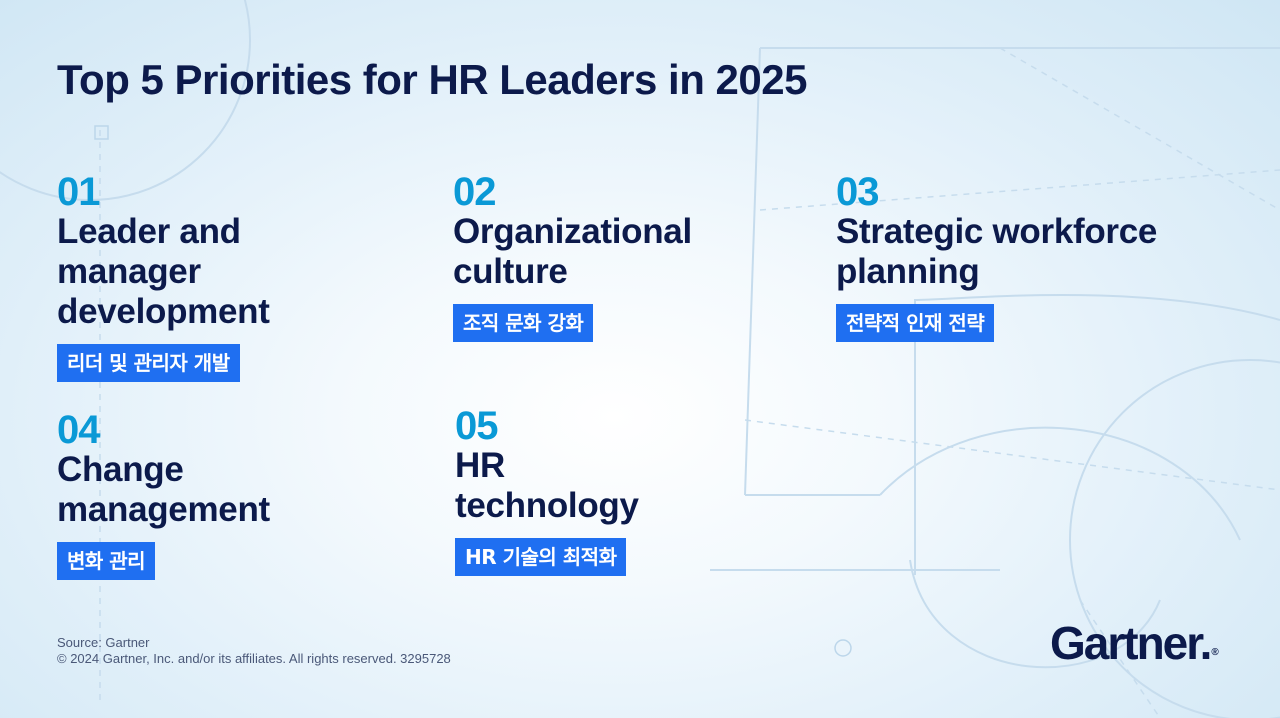  What do you see at coordinates (480, 465) in the screenshot?
I see `priority-label-line: HR` at bounding box center [480, 465].